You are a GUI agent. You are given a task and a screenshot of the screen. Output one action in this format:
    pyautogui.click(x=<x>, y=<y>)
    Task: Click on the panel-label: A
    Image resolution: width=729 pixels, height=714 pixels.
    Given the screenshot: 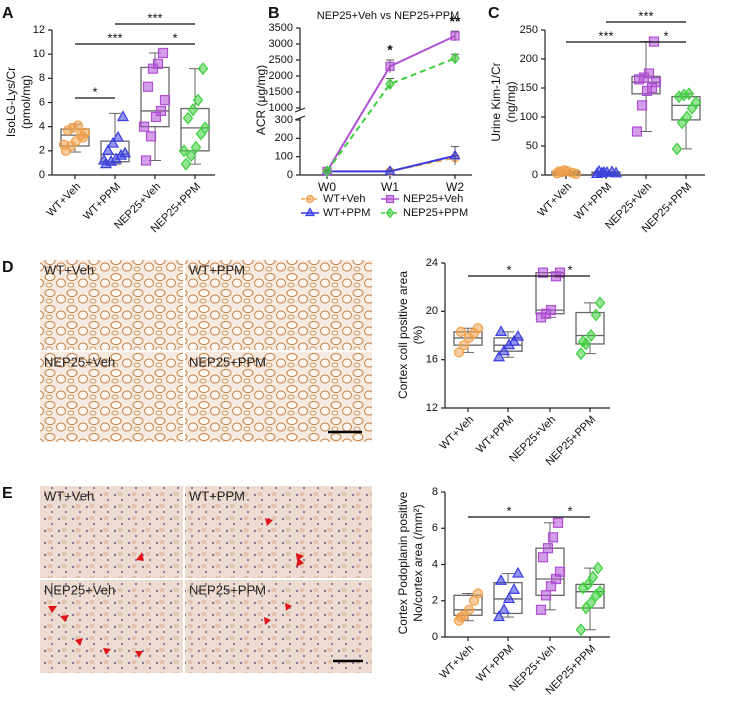 What is the action you would take?
    pyautogui.click(x=8, y=13)
    